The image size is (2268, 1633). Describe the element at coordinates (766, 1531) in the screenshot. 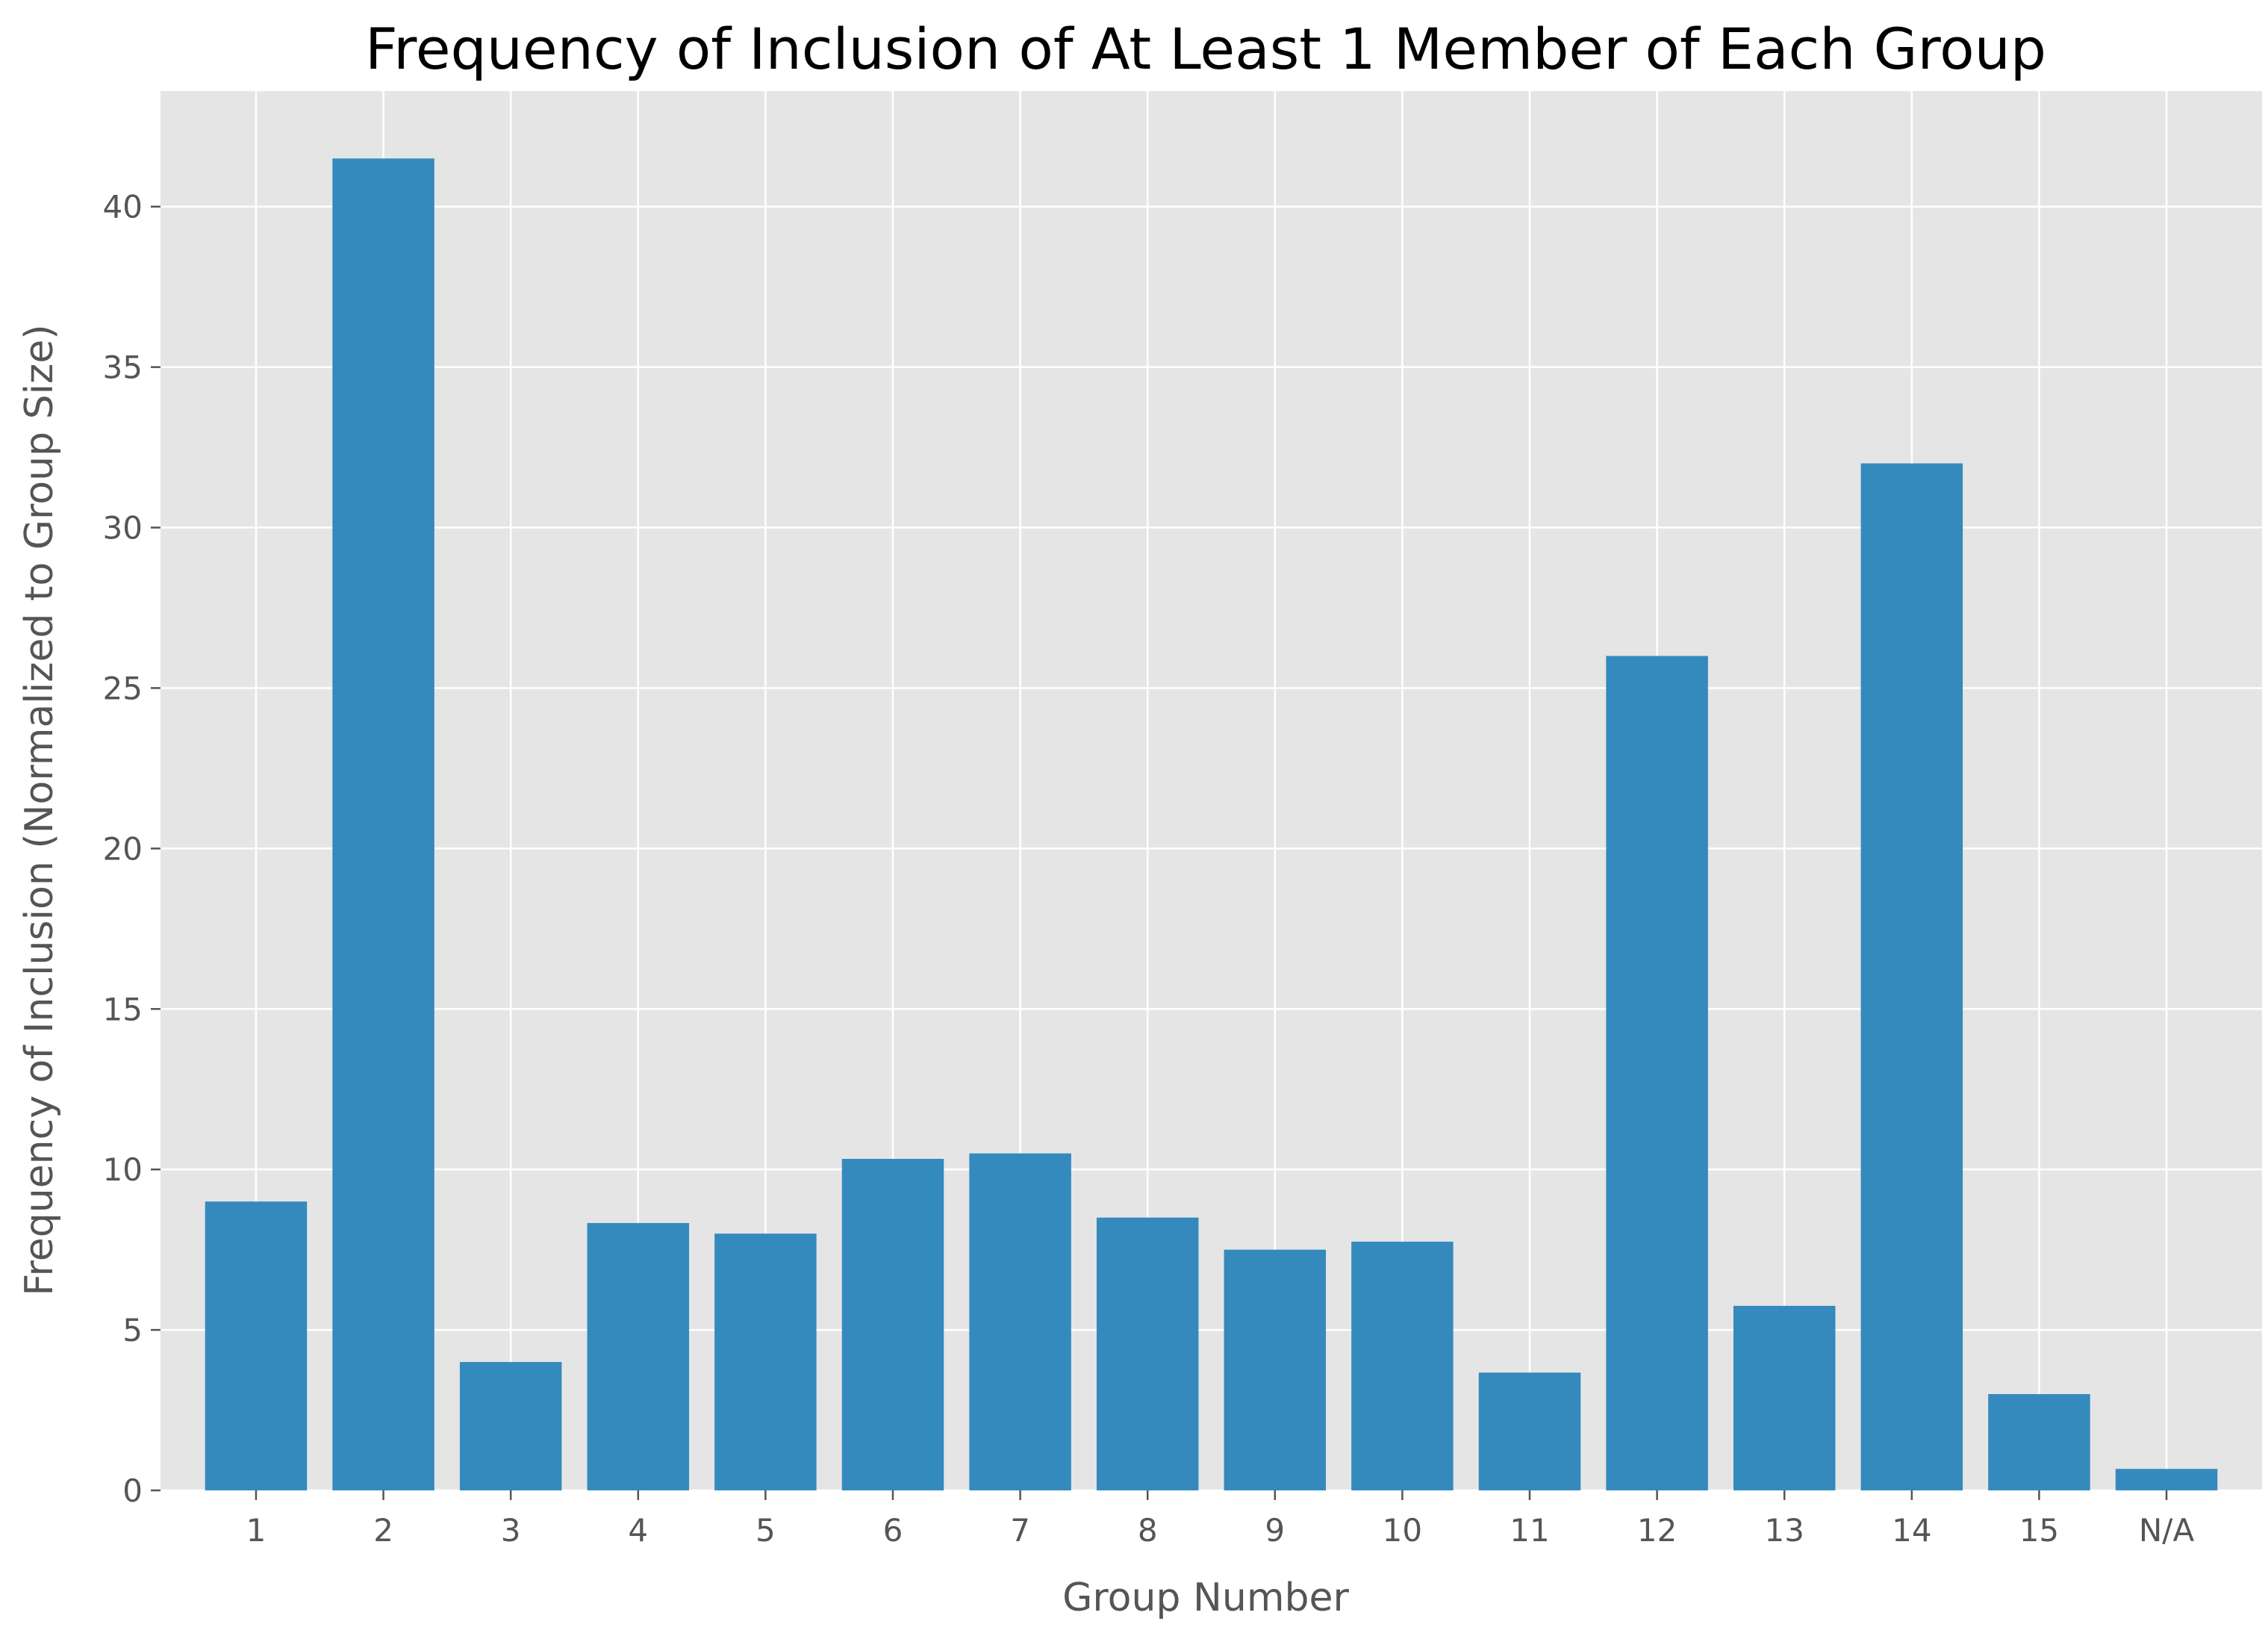

I see `x-tick-label: 5` at that location.